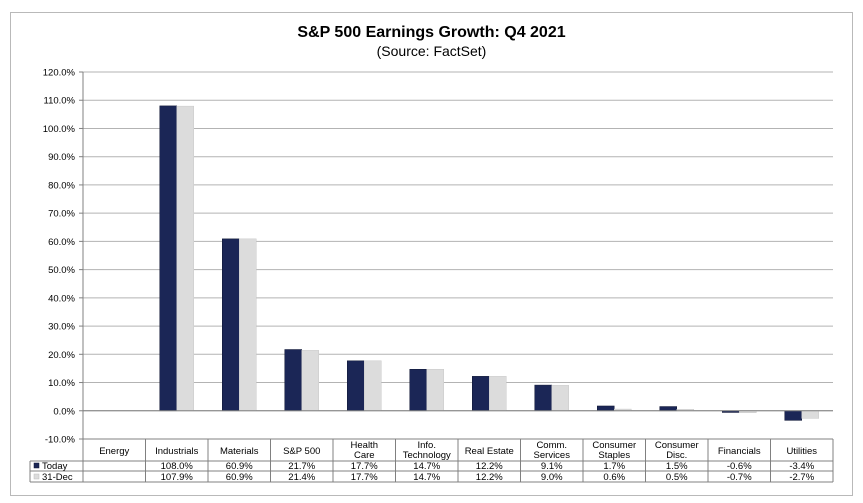  I want to click on y-tick-label: 40.0%, so click(61, 298).